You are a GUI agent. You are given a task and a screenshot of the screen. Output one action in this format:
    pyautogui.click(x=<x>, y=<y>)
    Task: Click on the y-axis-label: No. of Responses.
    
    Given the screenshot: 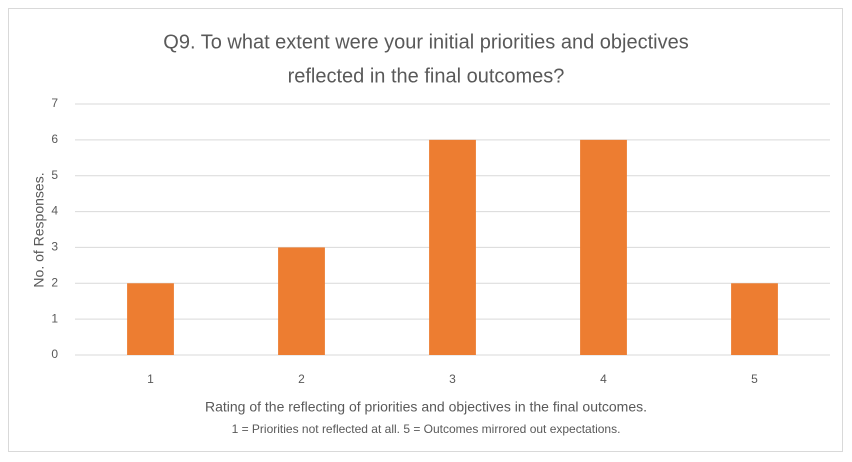 What is the action you would take?
    pyautogui.click(x=39, y=229)
    